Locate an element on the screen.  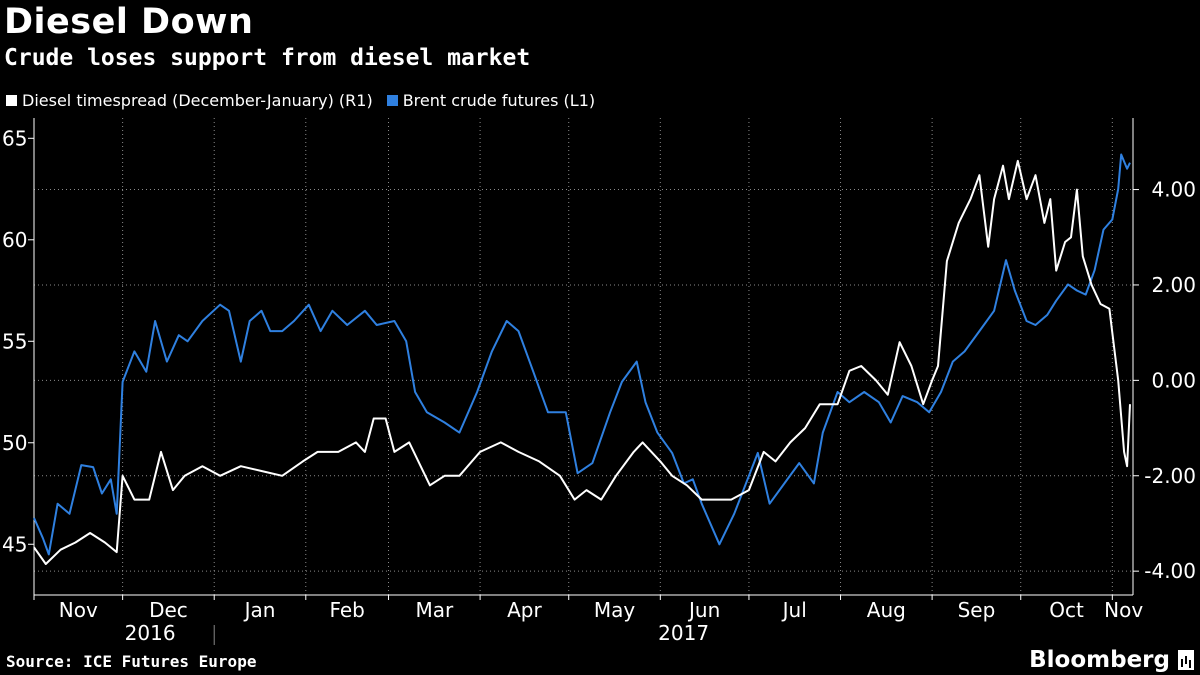
x-axis-tick-label: Sep is located at coordinates (977, 610).